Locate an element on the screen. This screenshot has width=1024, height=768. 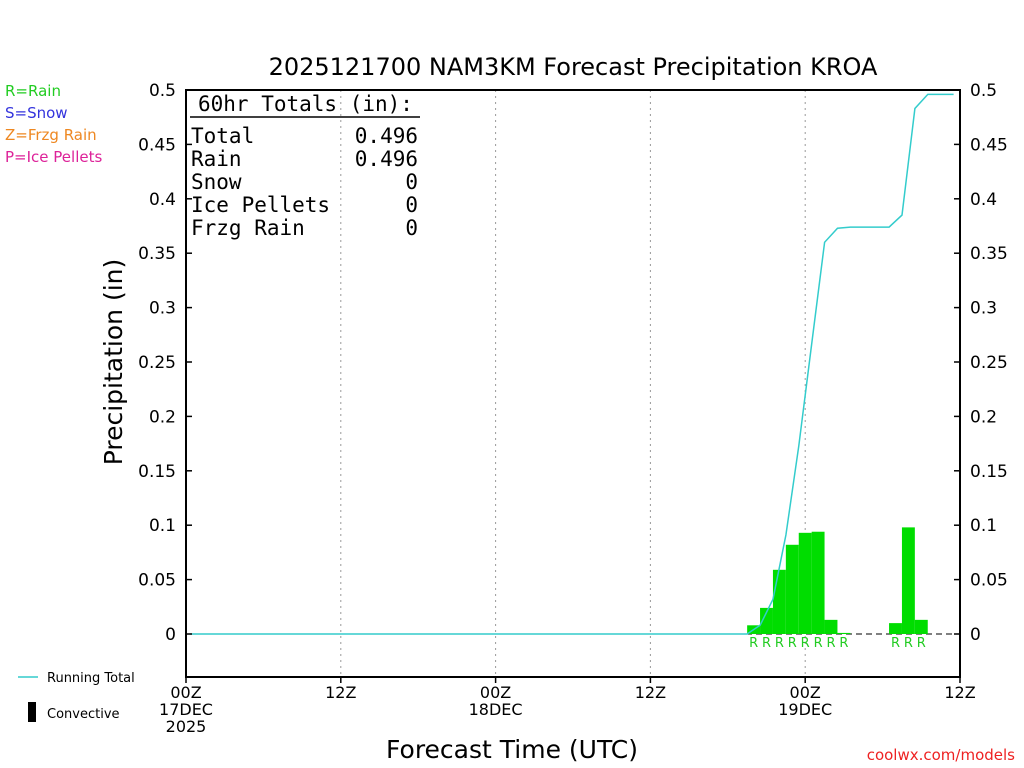
precip-type-legend: R=Rain S=Snow Z=Frzg Rain P=Ice Pellets is located at coordinates (53, 124).